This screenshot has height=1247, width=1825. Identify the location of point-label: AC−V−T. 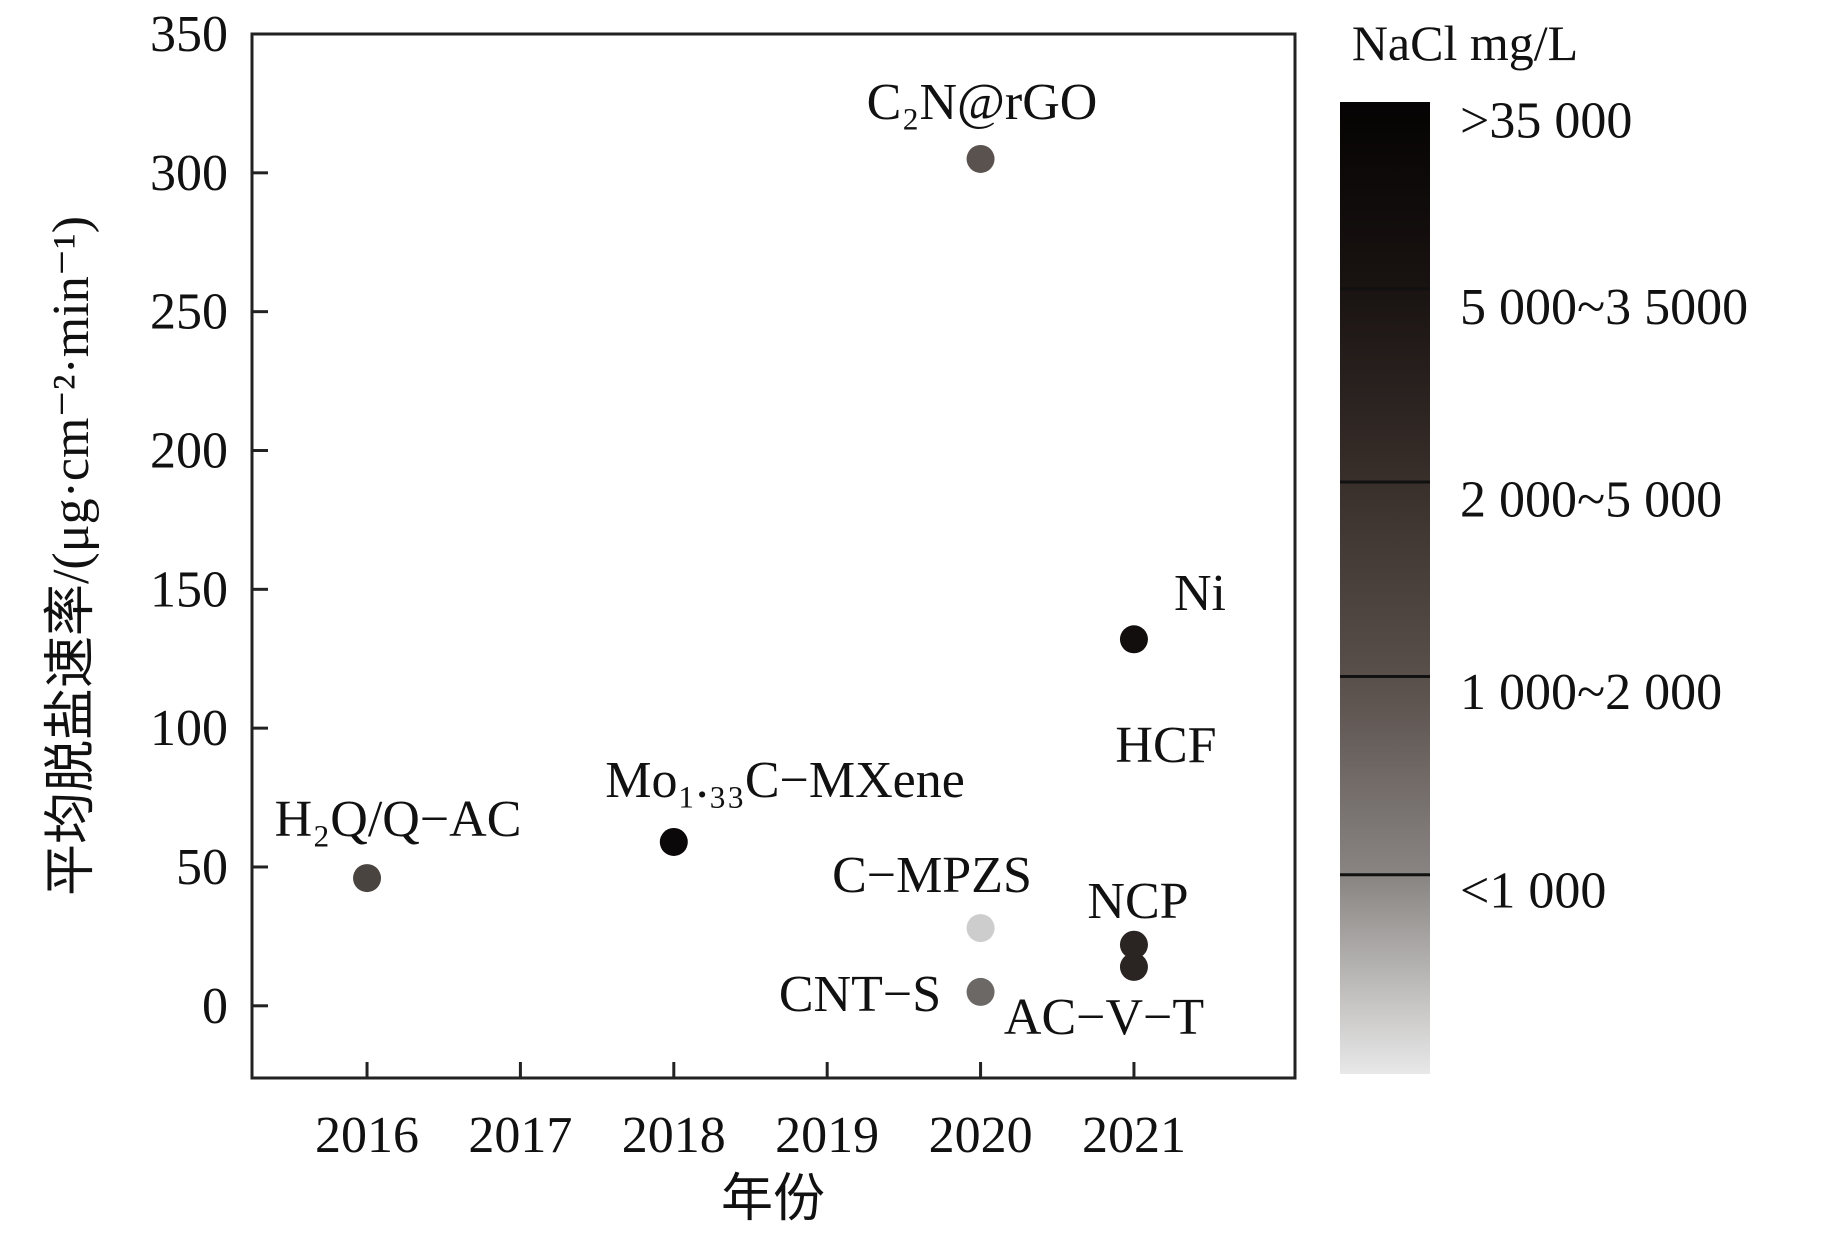
(1104, 1017).